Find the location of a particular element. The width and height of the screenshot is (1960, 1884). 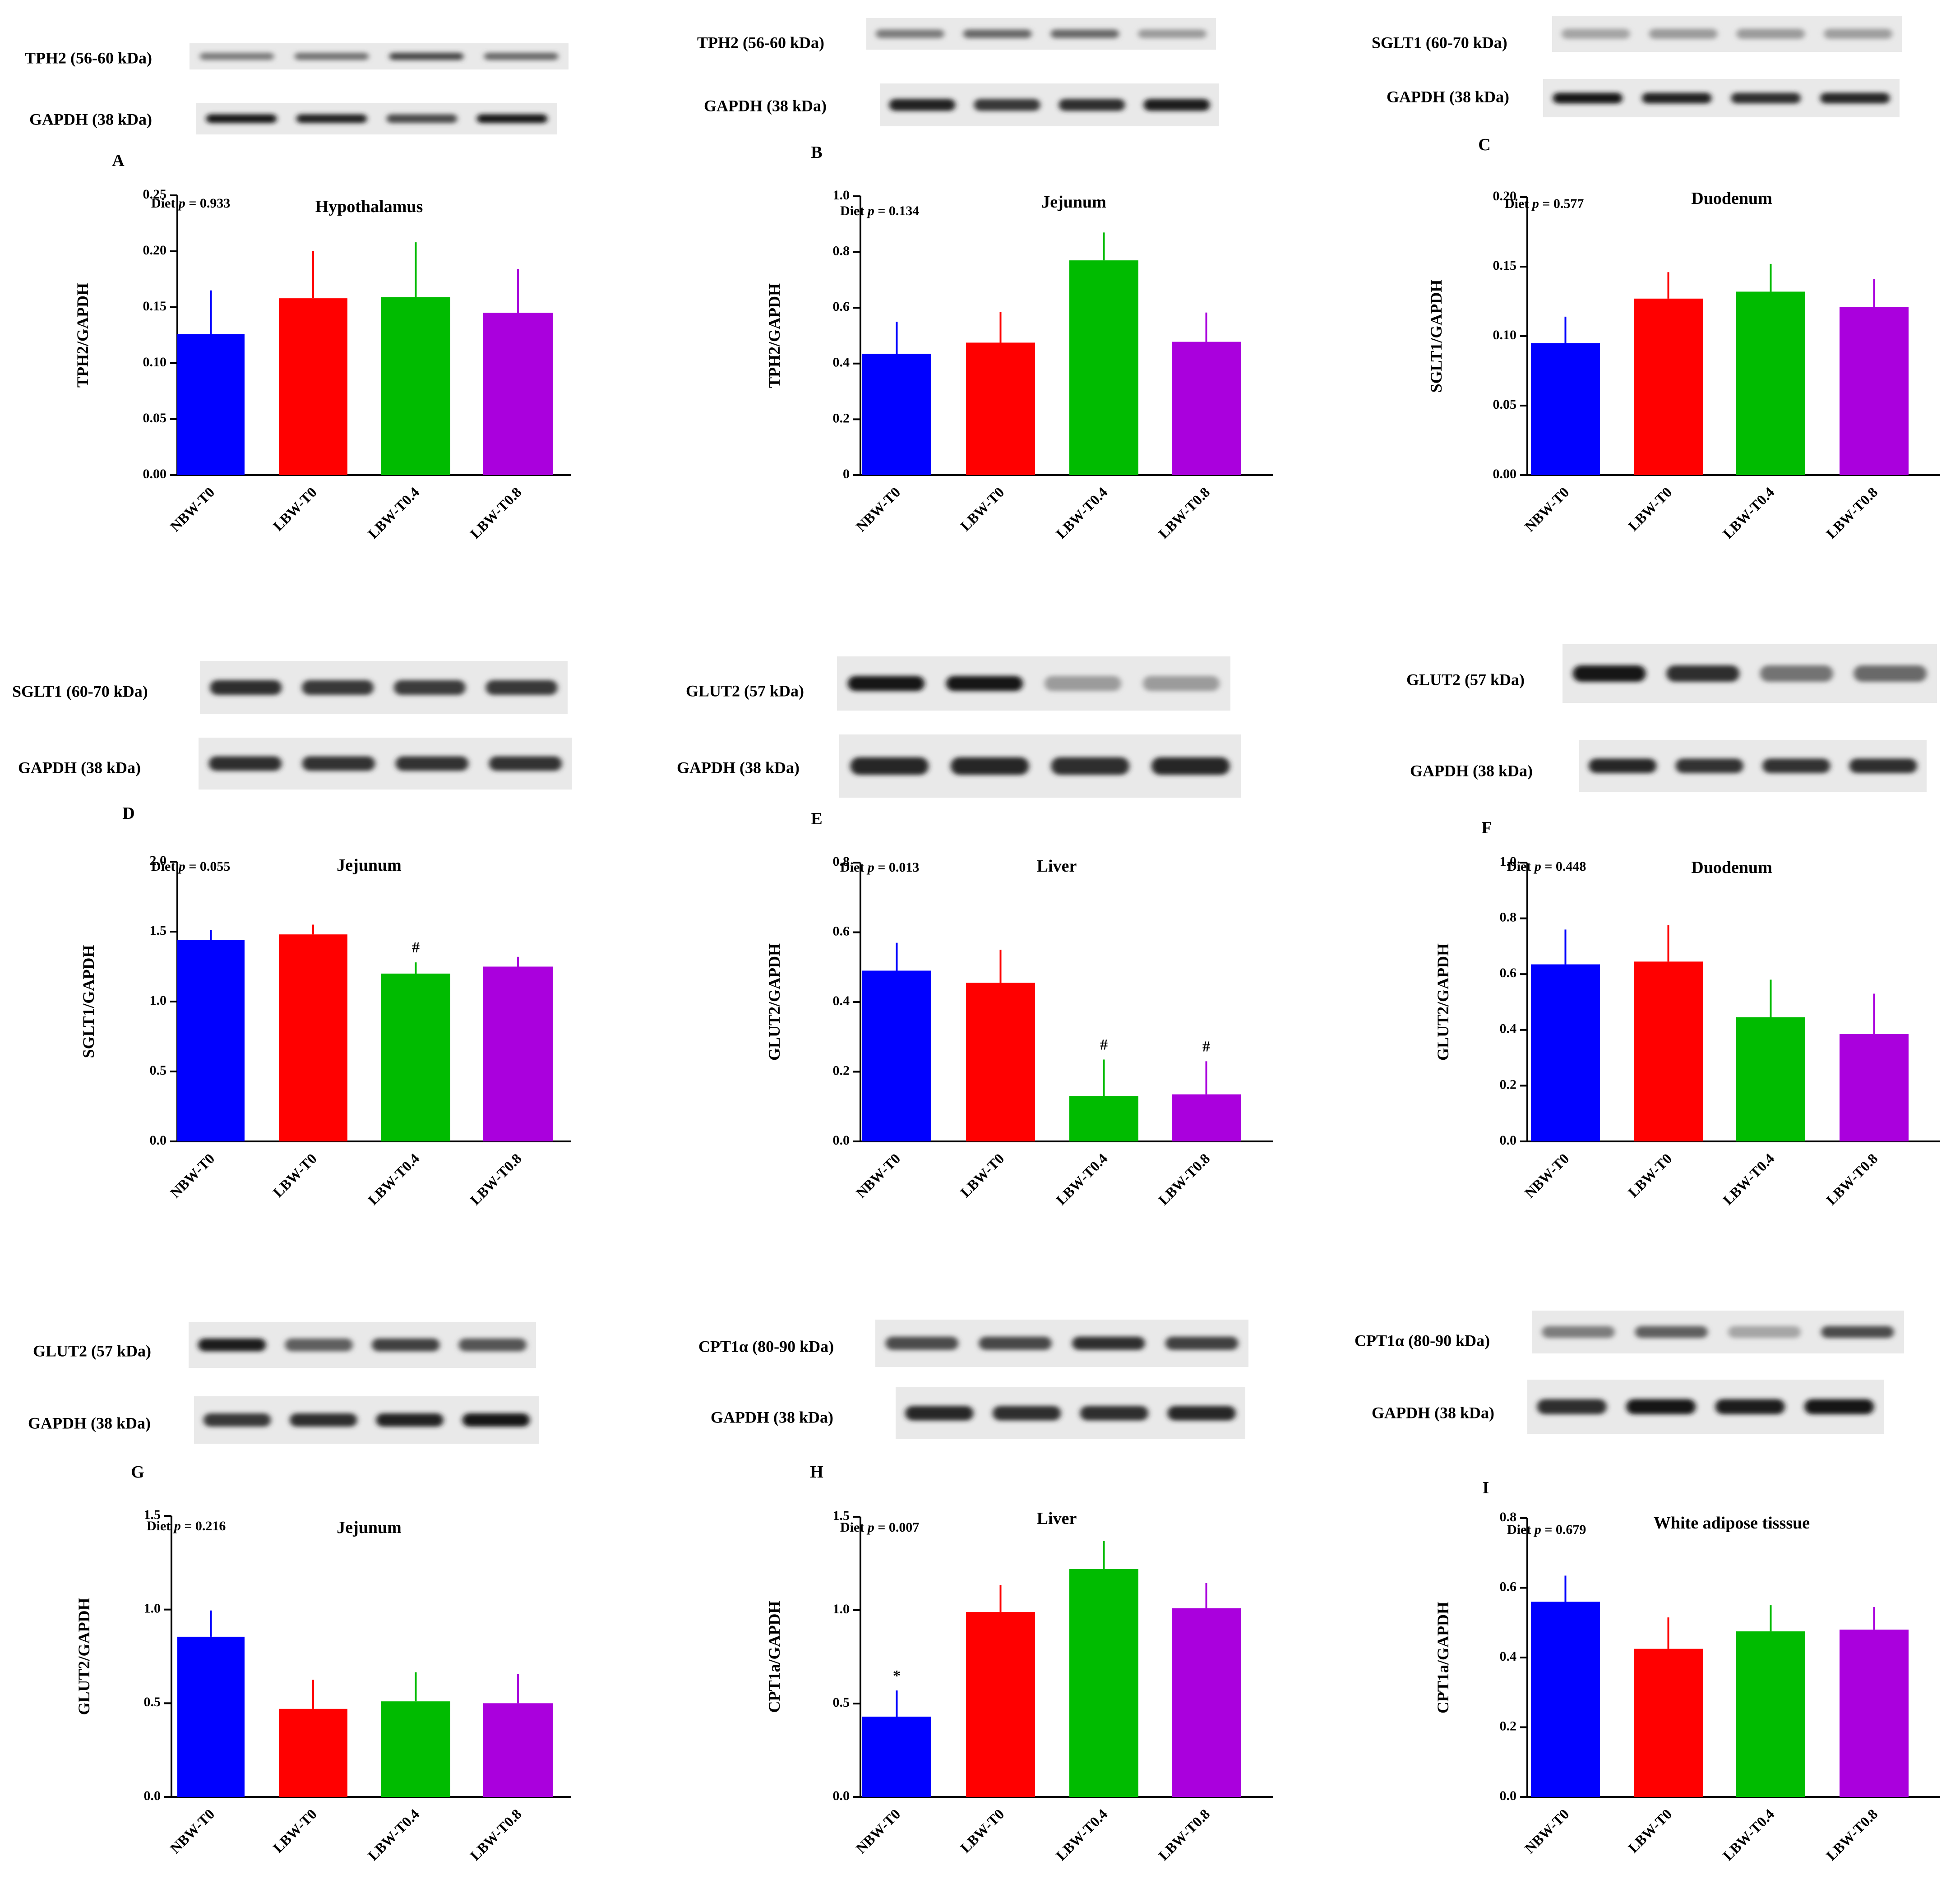

diet-value: = 0.933 is located at coordinates (208, 203).